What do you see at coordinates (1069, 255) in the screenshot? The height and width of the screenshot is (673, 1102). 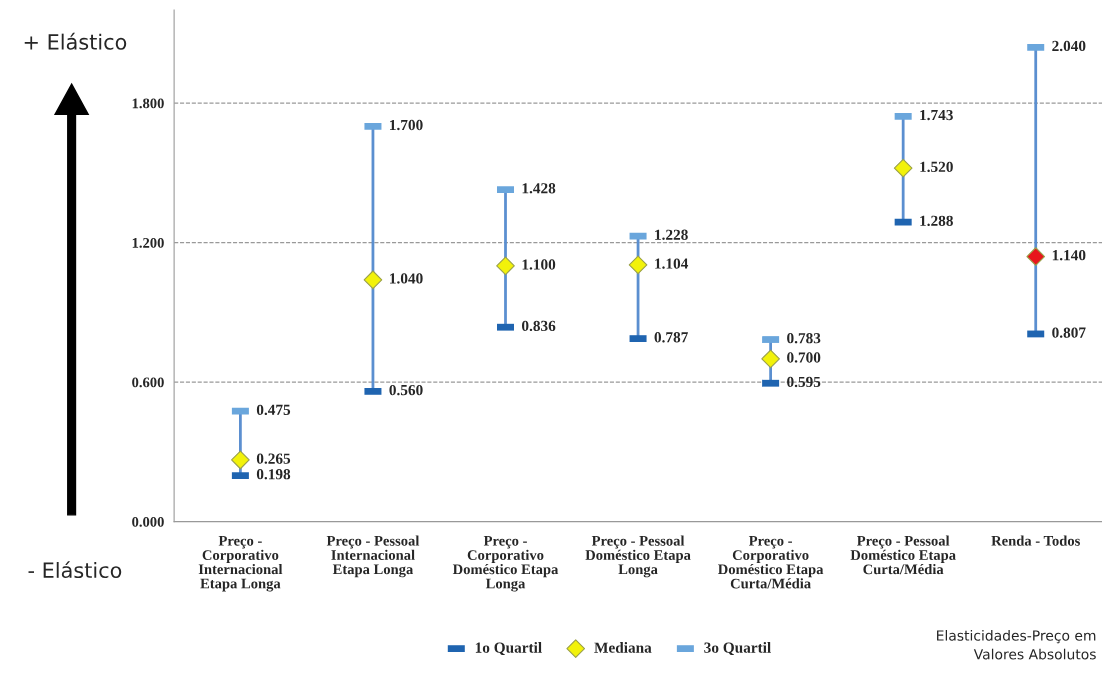 I see `data-label: 1.140` at bounding box center [1069, 255].